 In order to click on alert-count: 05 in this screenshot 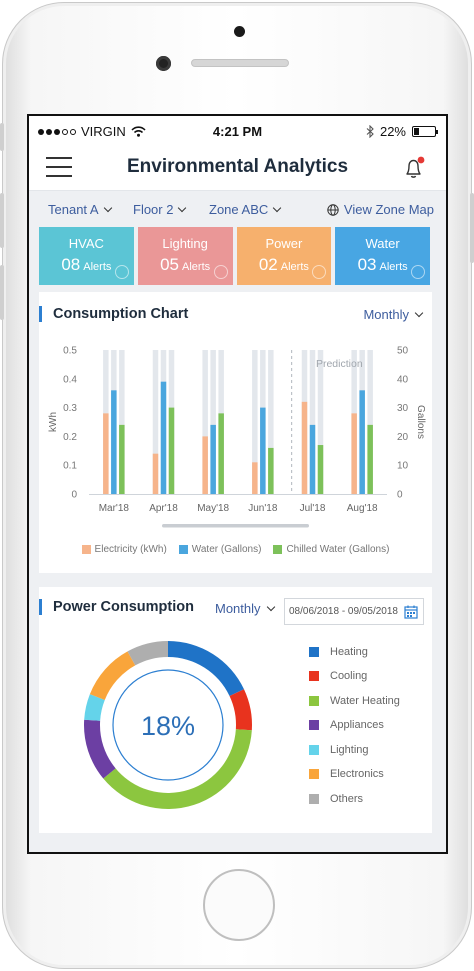, I will do `click(170, 264)`.